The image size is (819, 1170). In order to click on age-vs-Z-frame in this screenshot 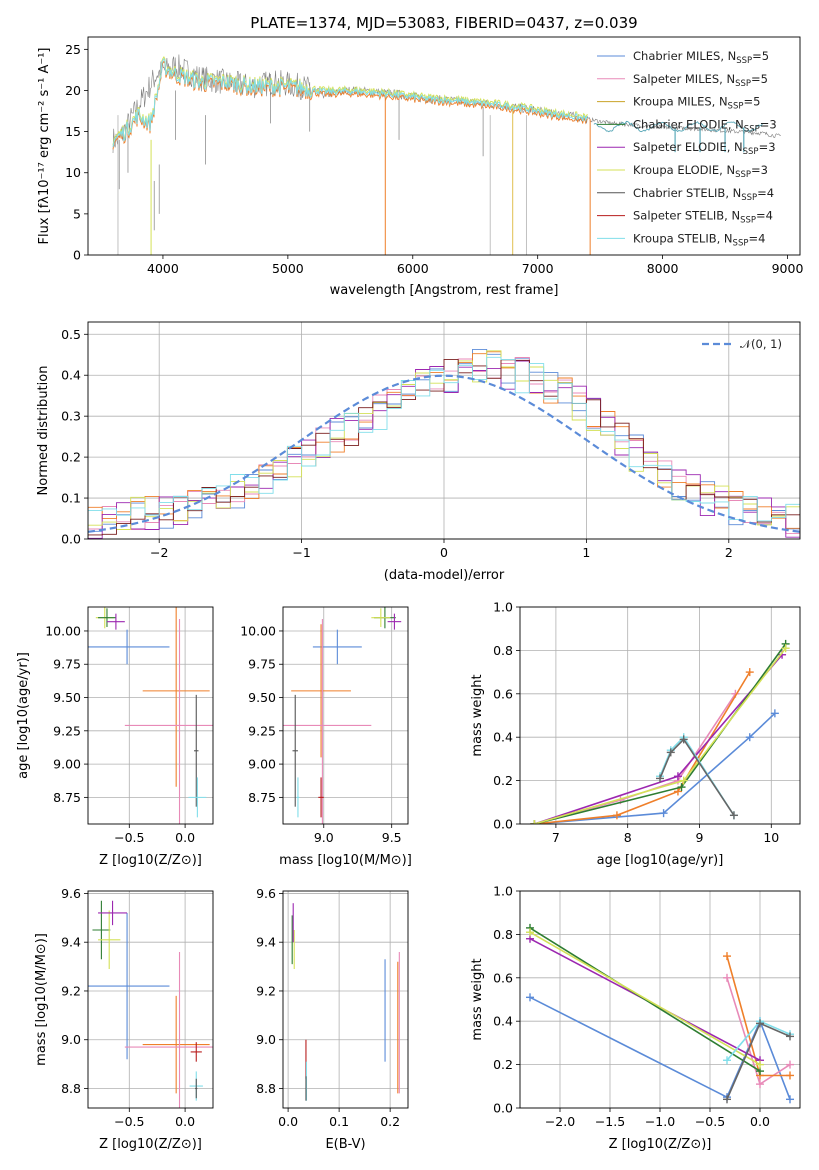, I will do `click(150, 715)`.